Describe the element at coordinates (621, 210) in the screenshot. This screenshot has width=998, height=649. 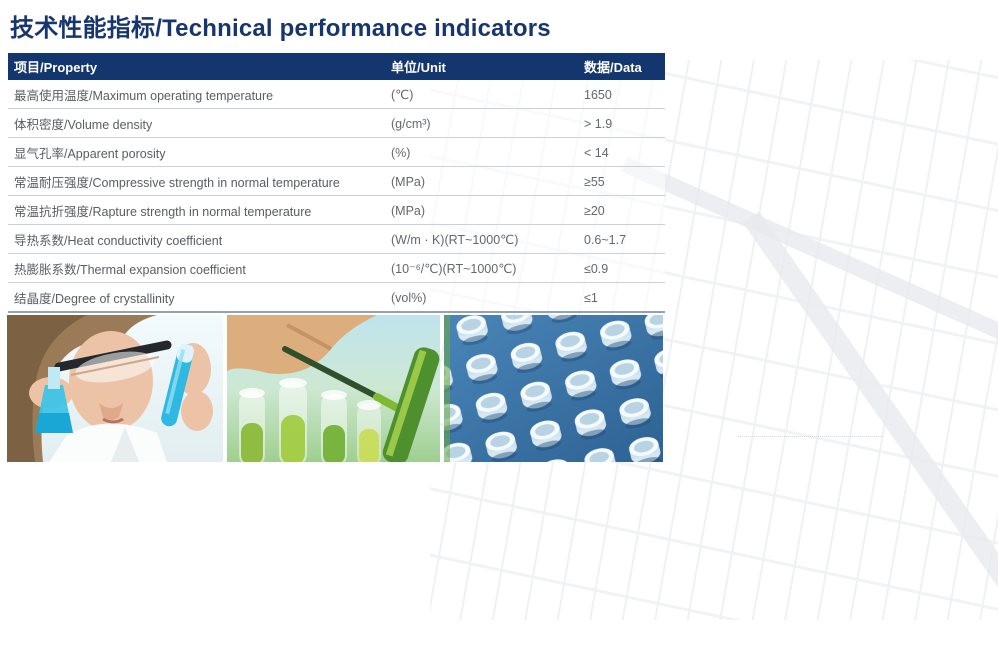
I see `data-cell: ≥20` at that location.